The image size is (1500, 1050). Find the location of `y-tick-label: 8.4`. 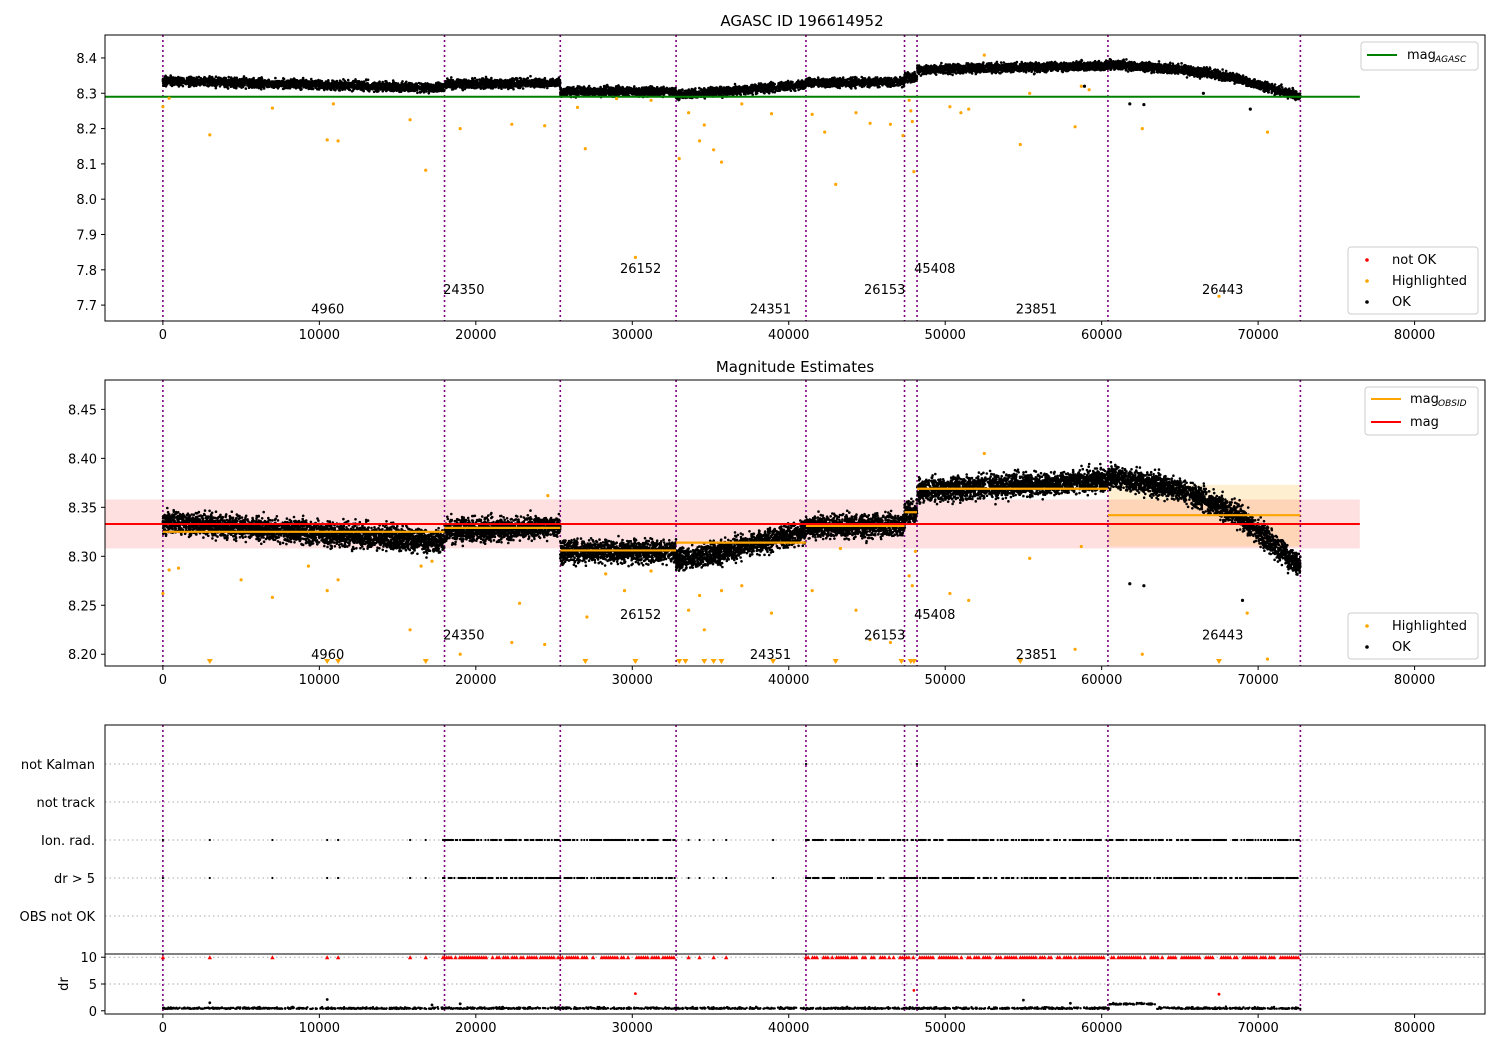

y-tick-label: 8.4 is located at coordinates (86, 59).